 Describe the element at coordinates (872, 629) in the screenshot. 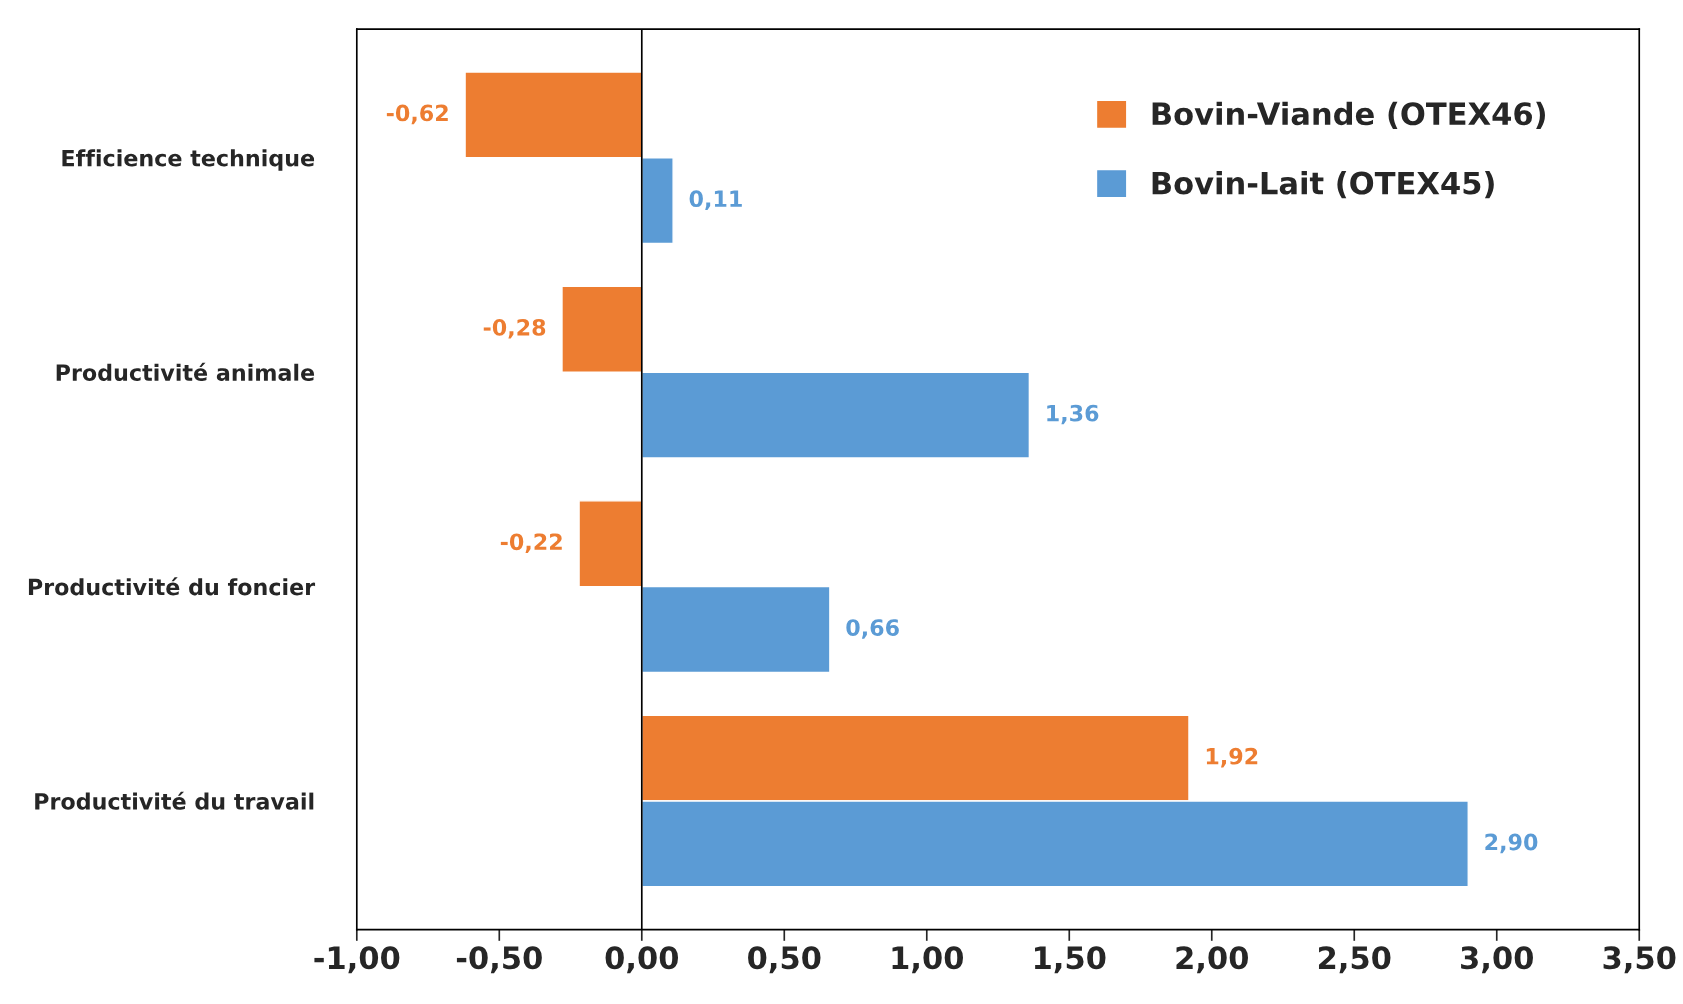

I see `data-label: 0,66` at that location.